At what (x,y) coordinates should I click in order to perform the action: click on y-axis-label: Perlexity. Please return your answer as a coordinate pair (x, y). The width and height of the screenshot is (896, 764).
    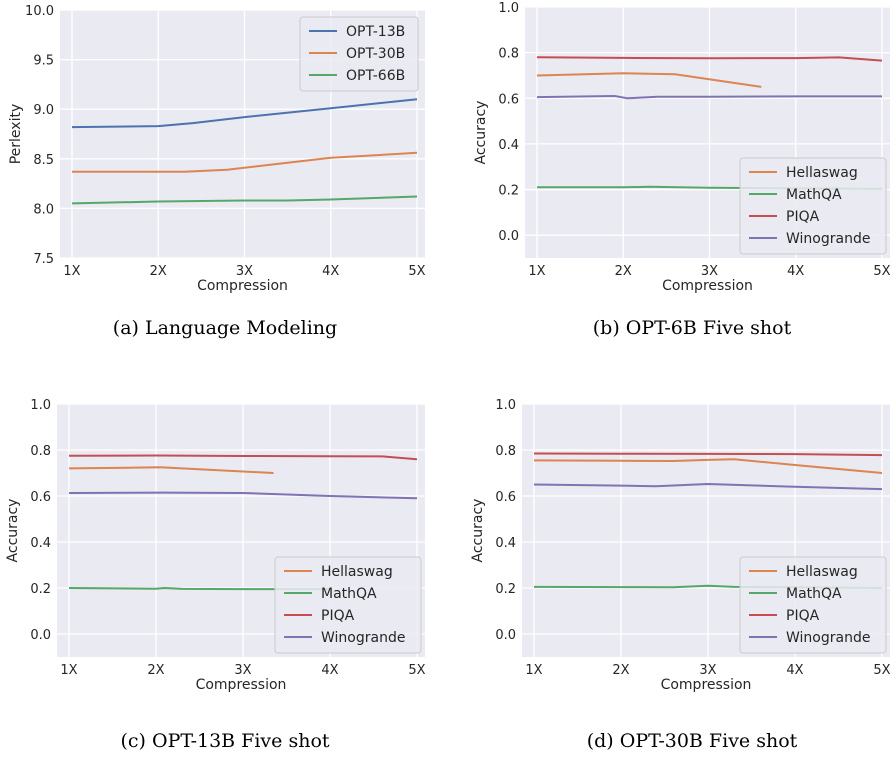
    Looking at the image, I should click on (16, 134).